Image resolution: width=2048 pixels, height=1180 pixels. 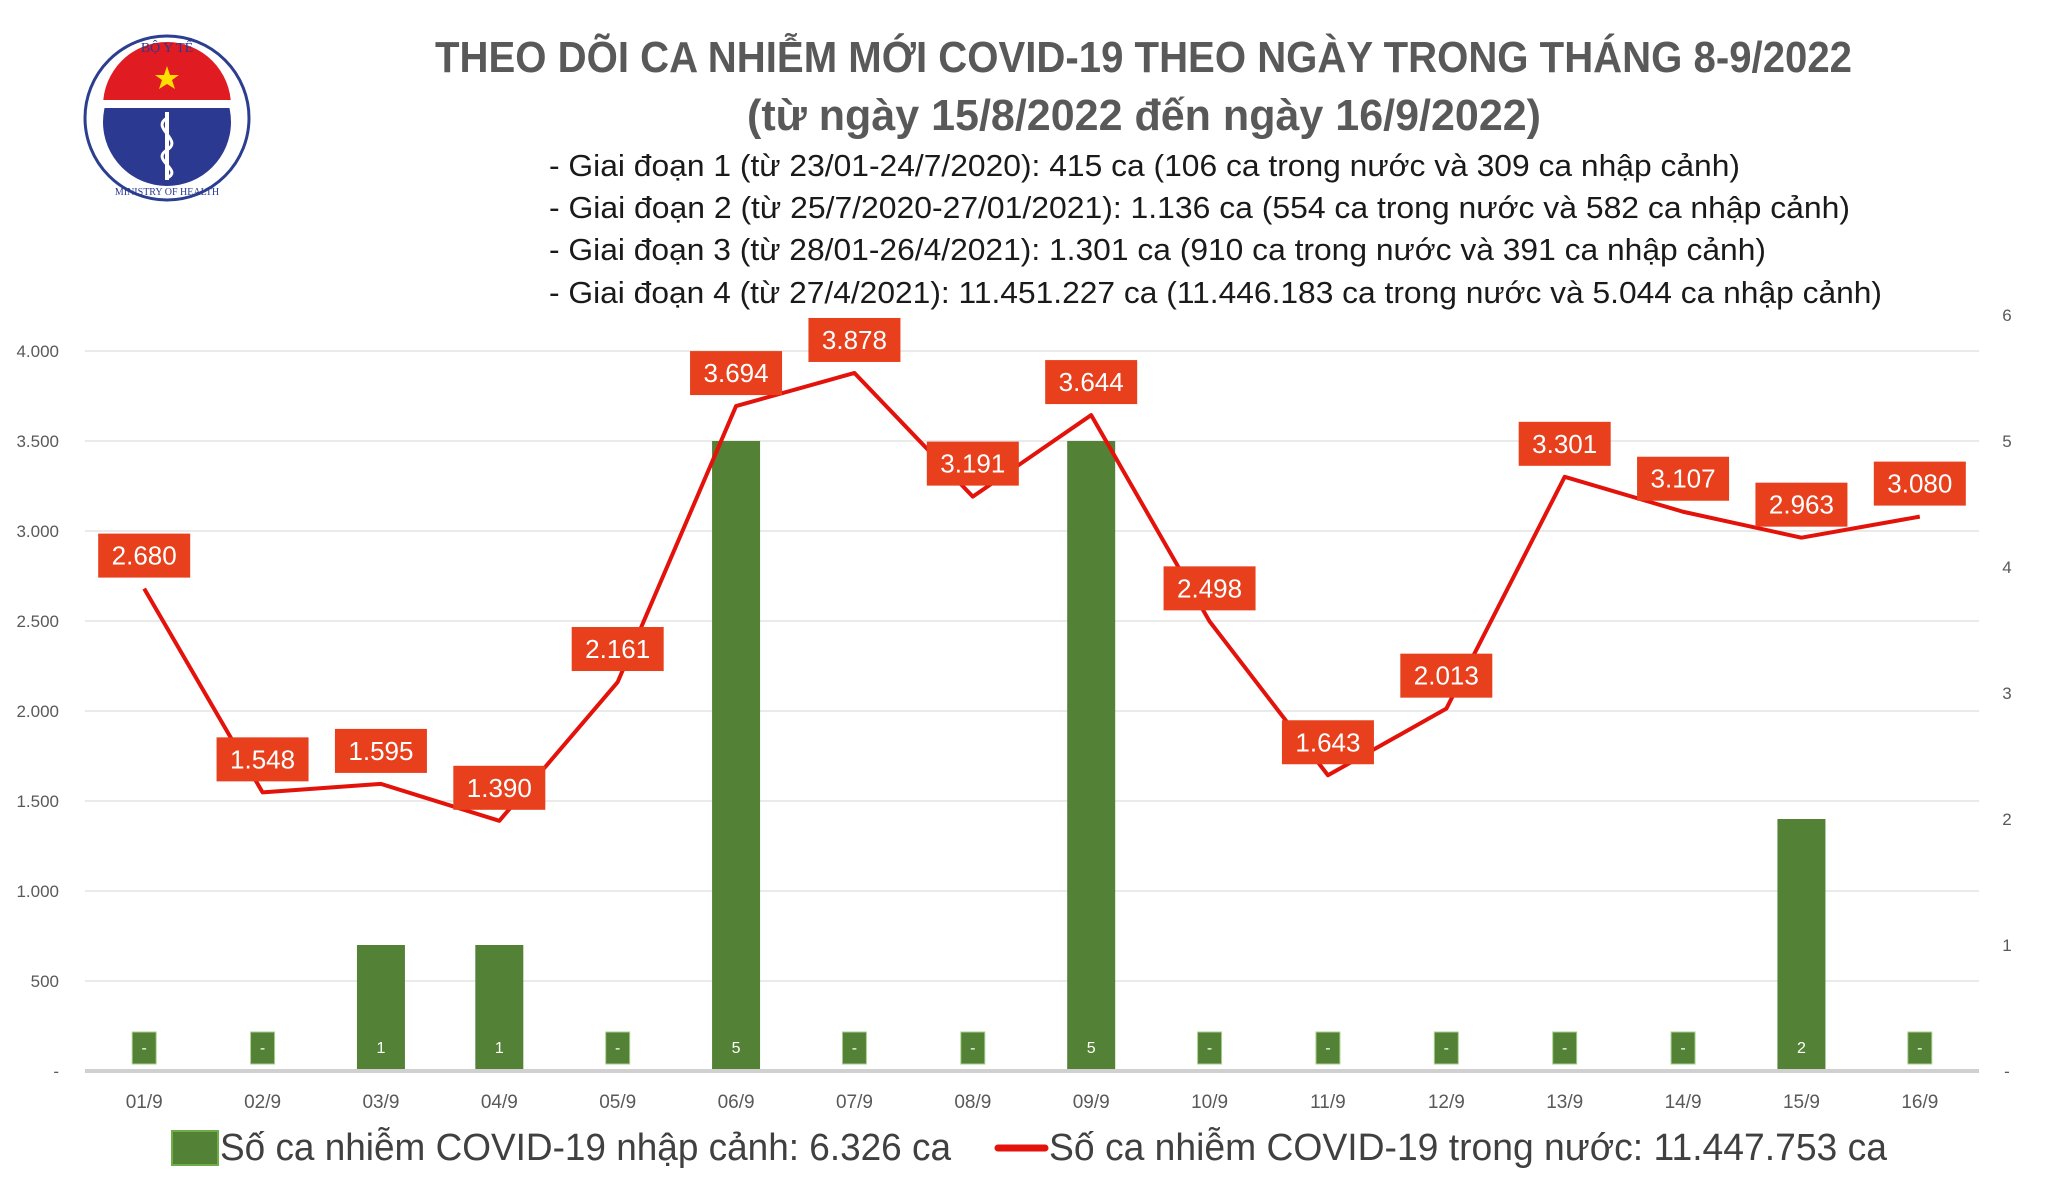 I want to click on y-left-tick-label: 2.000, so click(x=37, y=711).